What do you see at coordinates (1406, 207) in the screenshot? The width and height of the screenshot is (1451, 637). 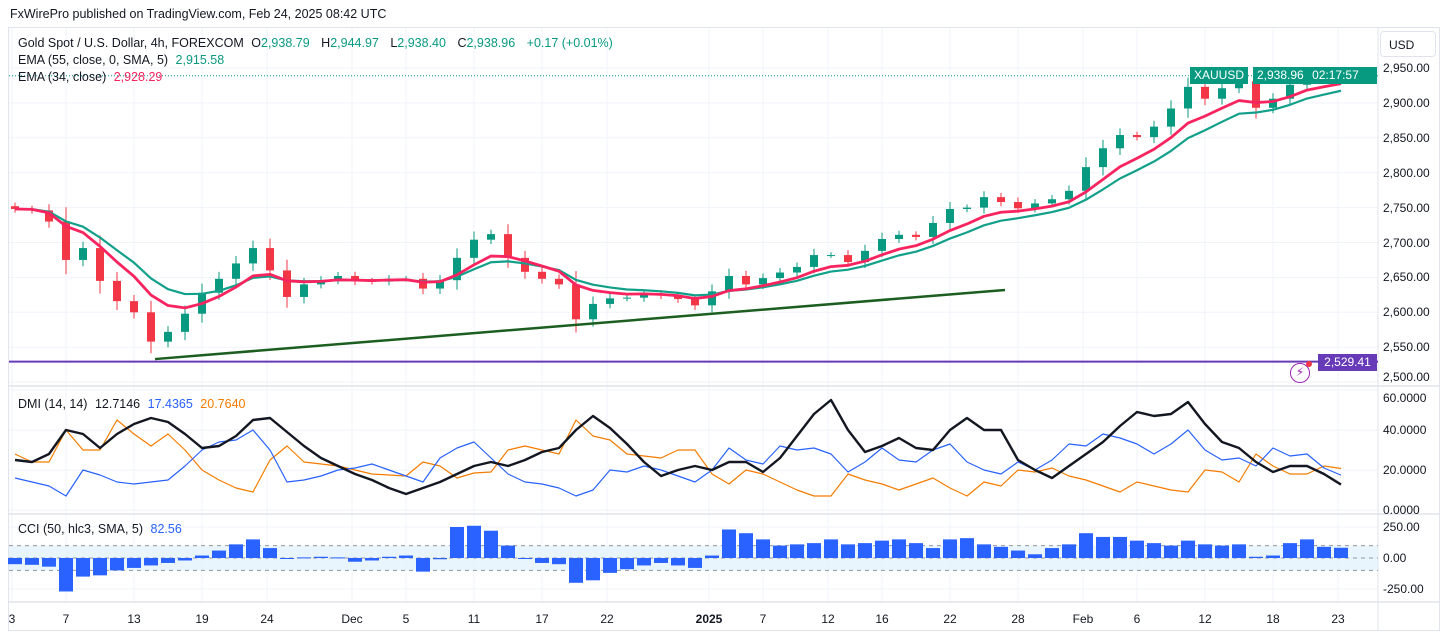 I see `price-tick-label: 2,750.00` at bounding box center [1406, 207].